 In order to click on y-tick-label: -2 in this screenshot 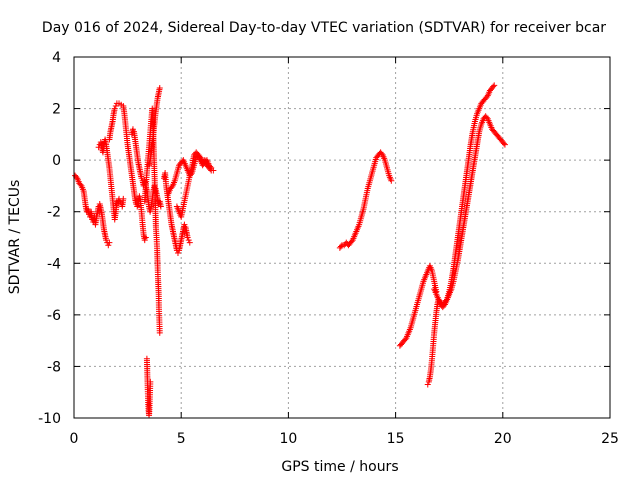, I will do `click(54, 213)`.